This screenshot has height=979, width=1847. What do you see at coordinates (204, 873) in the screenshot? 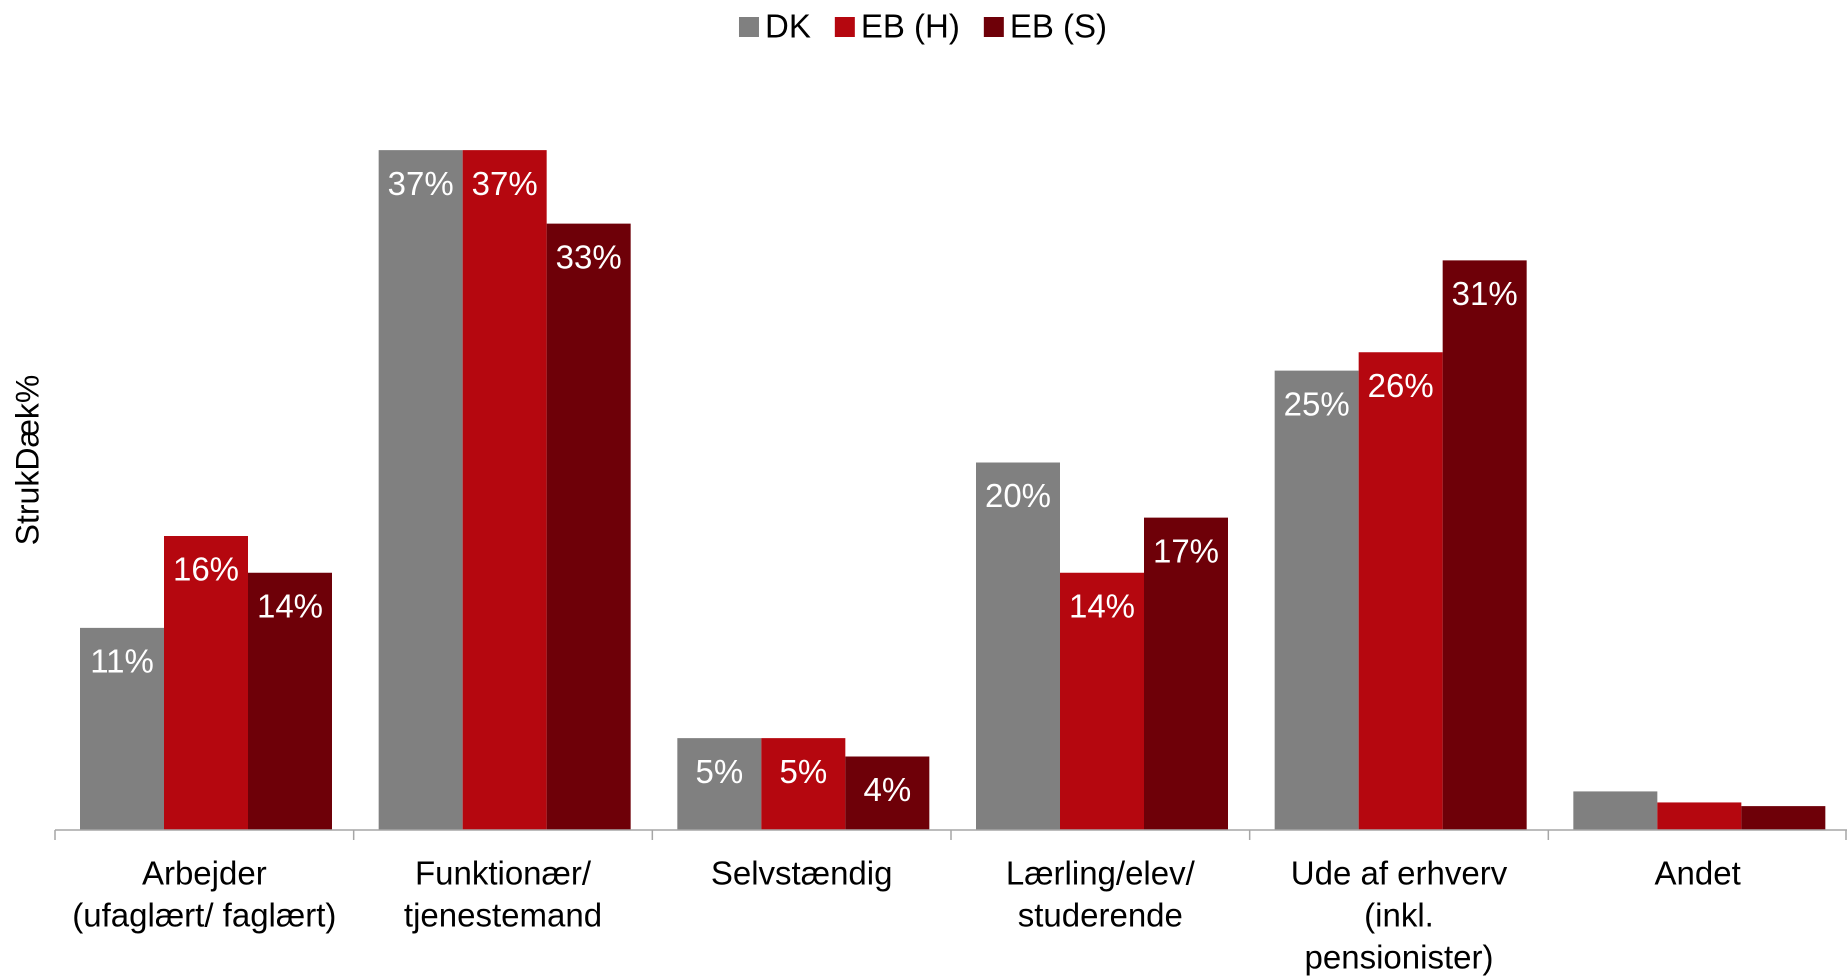
I see `x-tick-label: Arbejder` at bounding box center [204, 873].